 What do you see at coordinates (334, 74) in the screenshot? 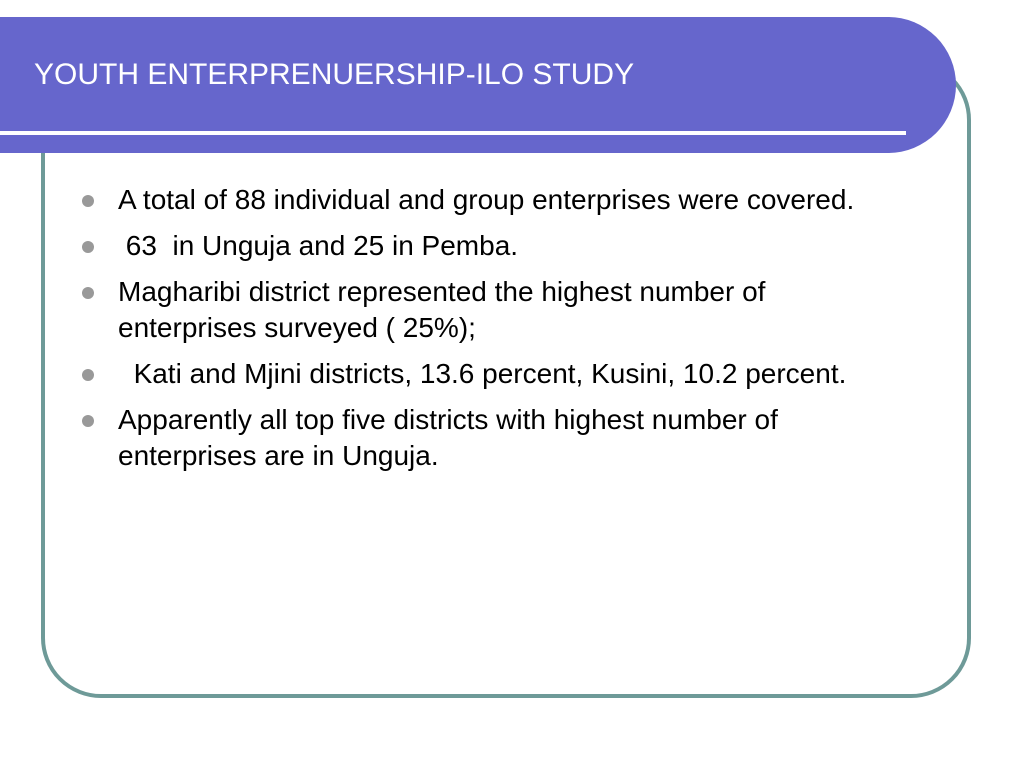
I see `slide-title: YOUTH ENTERPRENUERSHIP-ILO STUDY` at bounding box center [334, 74].